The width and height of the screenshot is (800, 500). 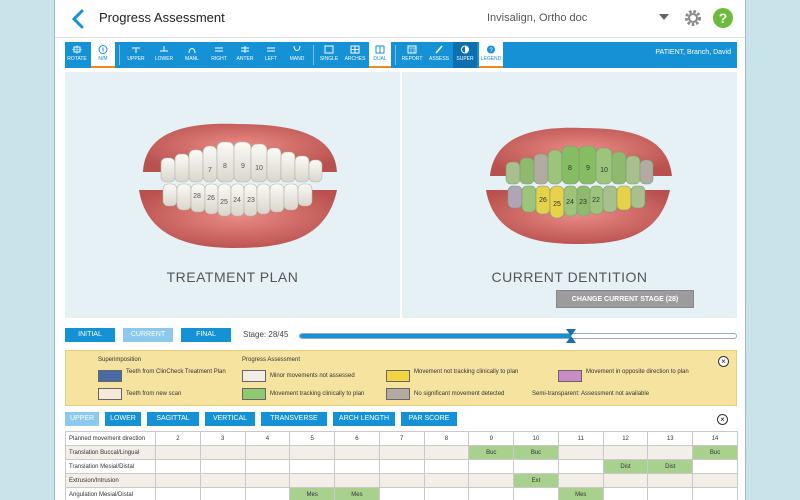 I want to click on toolbar-rotate: ROTATE, so click(x=77, y=55).